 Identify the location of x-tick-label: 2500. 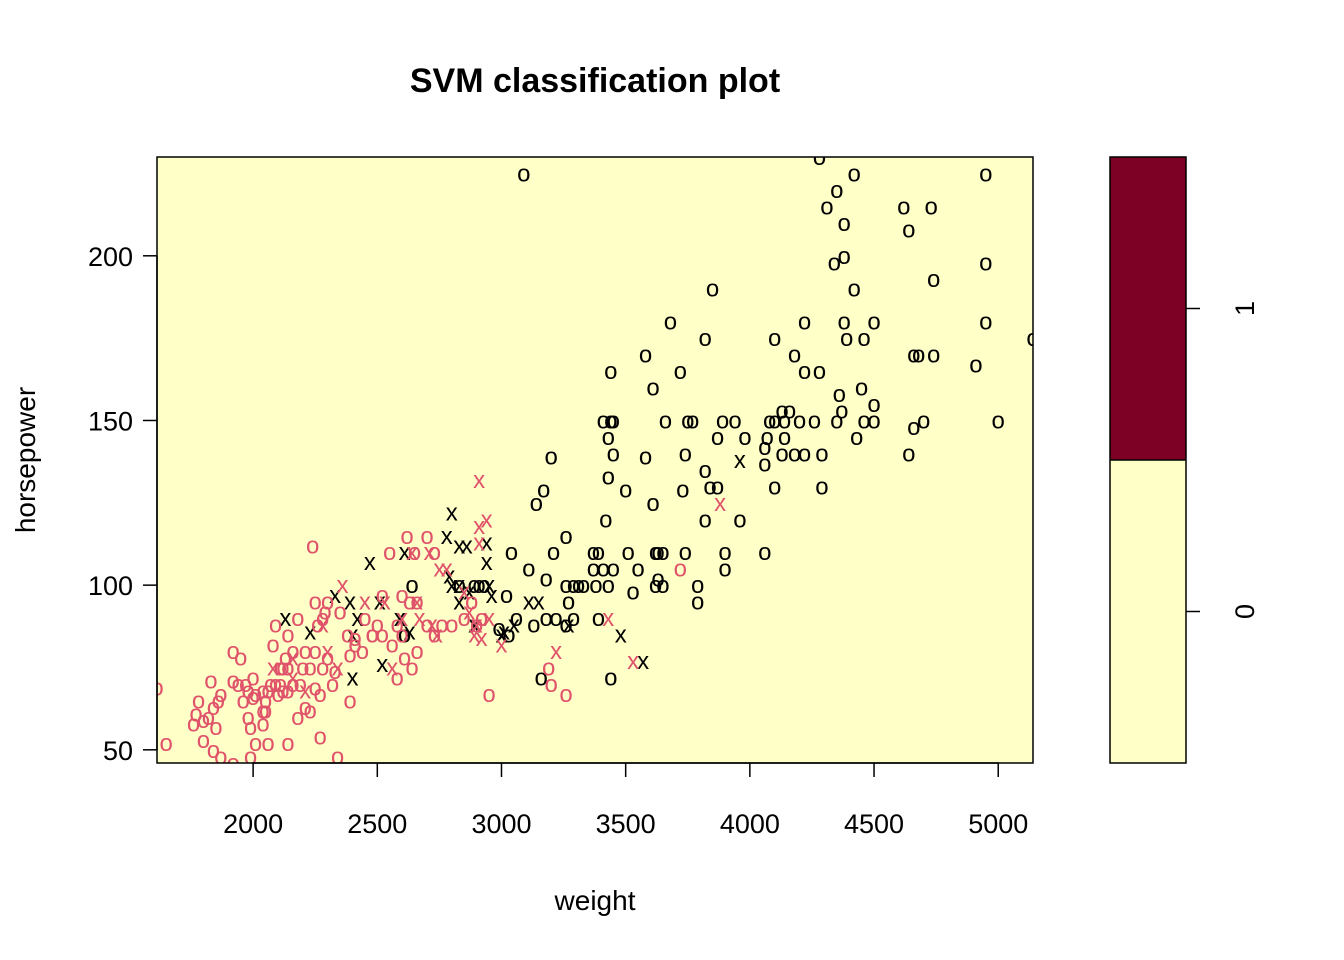
(377, 824).